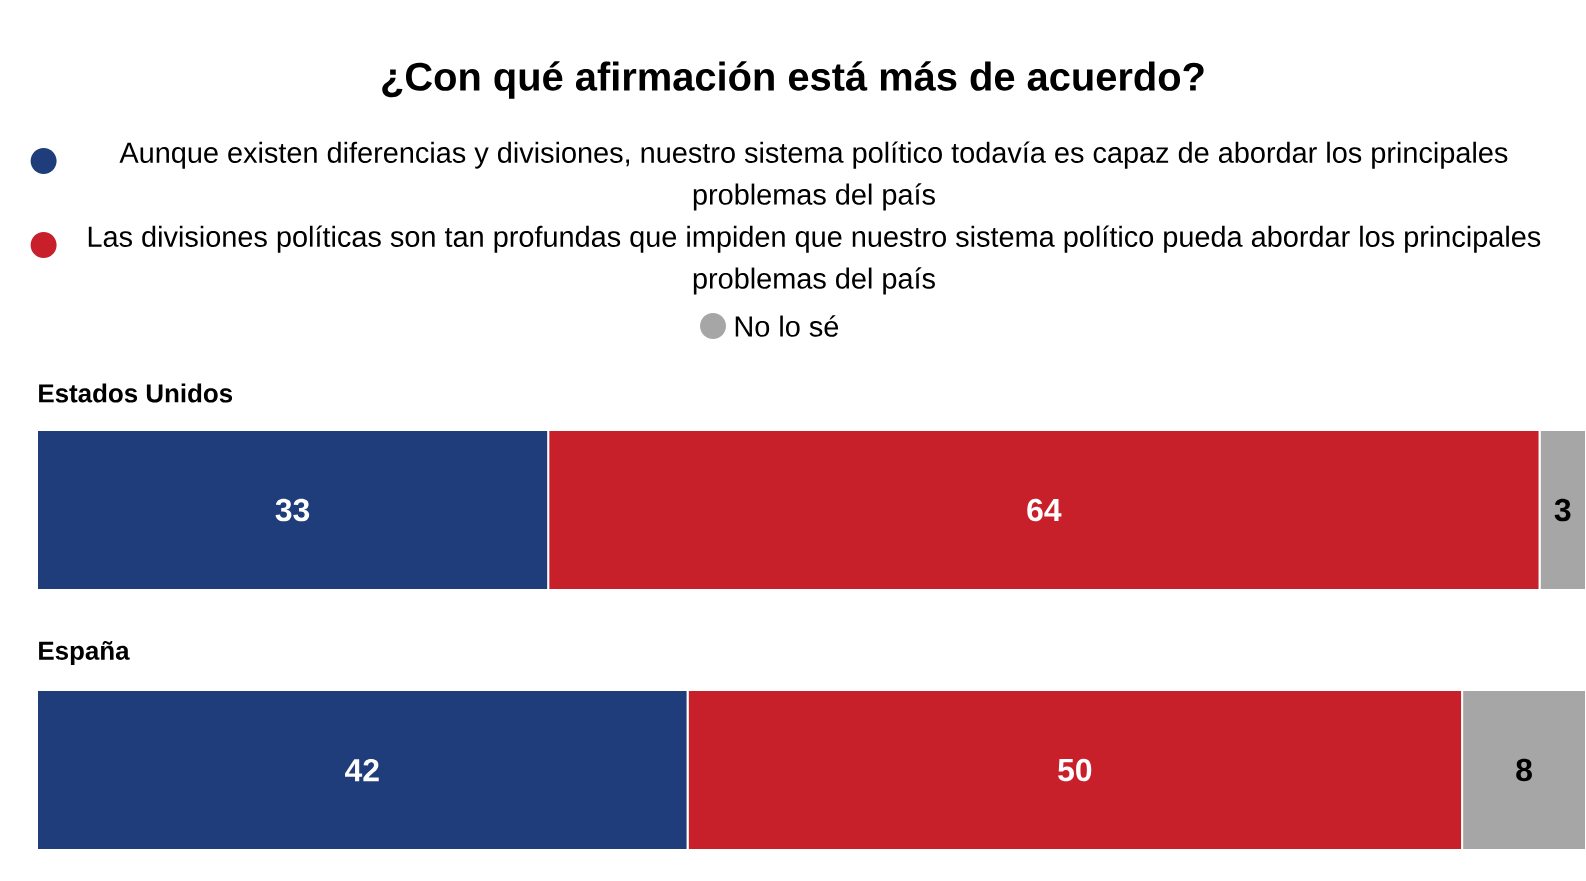 Image resolution: width=1586 pixels, height=881 pixels. Describe the element at coordinates (814, 260) in the screenshot. I see `legend-label: Las divisiones políticas son tan profundas que impiden que nuestro sistema político pueda abordar los principales problemas del país` at that location.